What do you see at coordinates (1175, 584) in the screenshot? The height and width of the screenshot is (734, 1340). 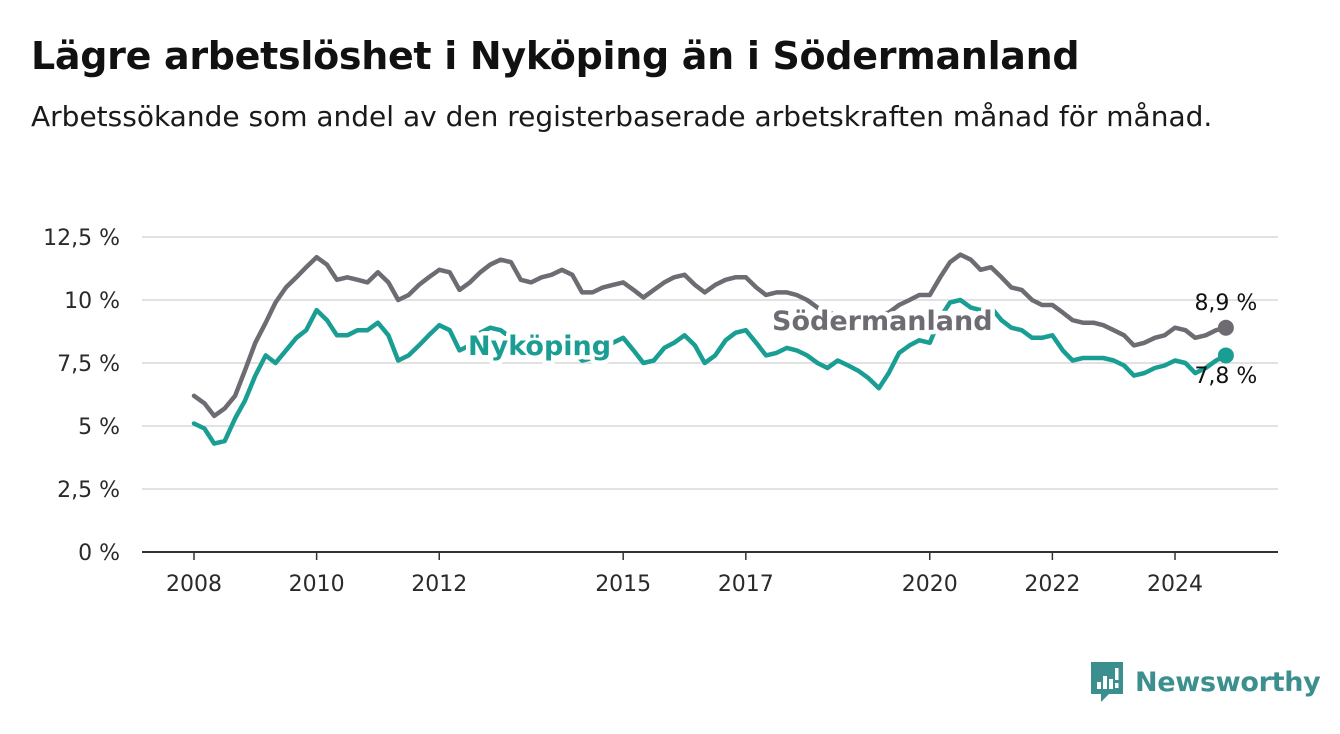 I see `x-tick-label: 2024` at bounding box center [1175, 584].